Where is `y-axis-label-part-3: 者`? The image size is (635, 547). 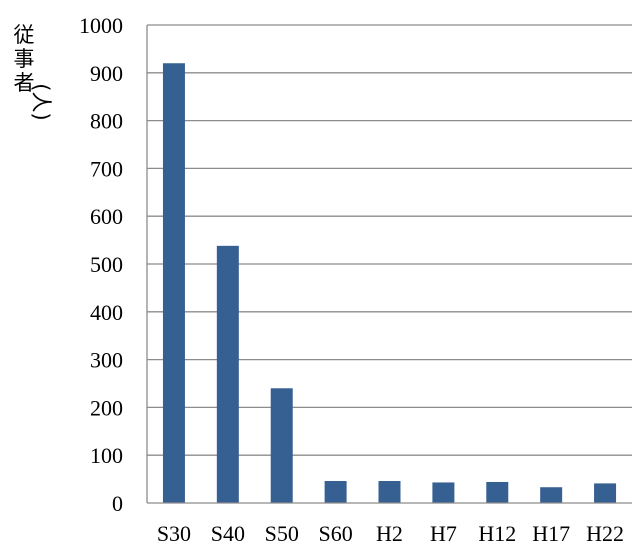 y-axis-label-part-3: 者 is located at coordinates (24, 83).